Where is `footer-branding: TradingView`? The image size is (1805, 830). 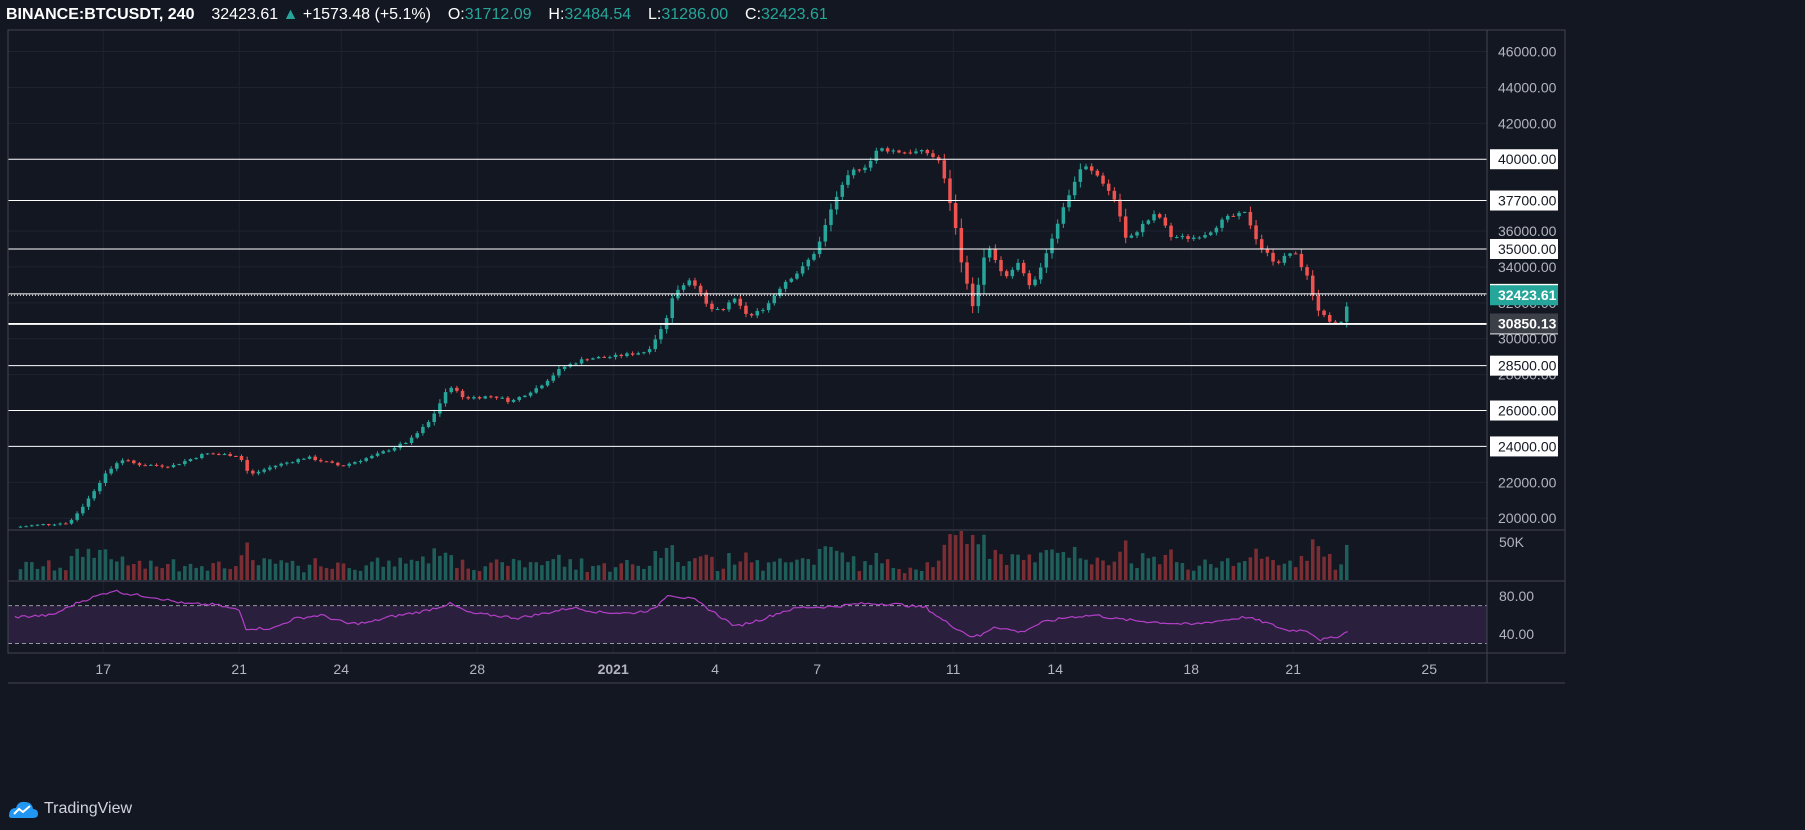
footer-branding: TradingView is located at coordinates (69, 809).